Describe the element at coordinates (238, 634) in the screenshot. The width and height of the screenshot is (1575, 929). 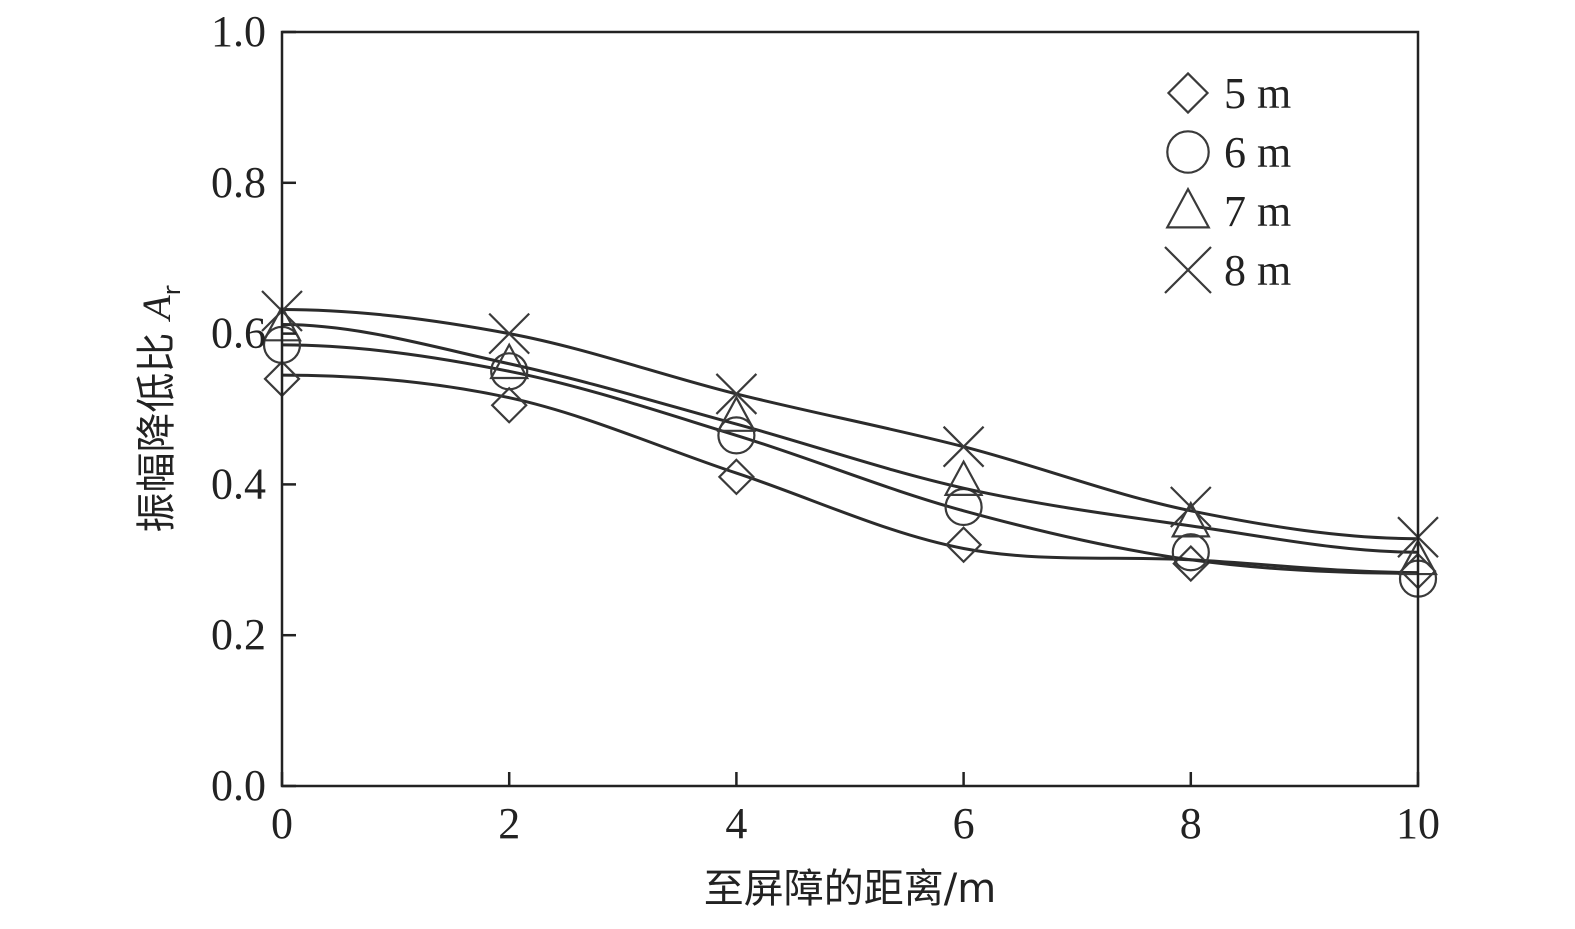
I see `y-tick-label: 0.2` at that location.